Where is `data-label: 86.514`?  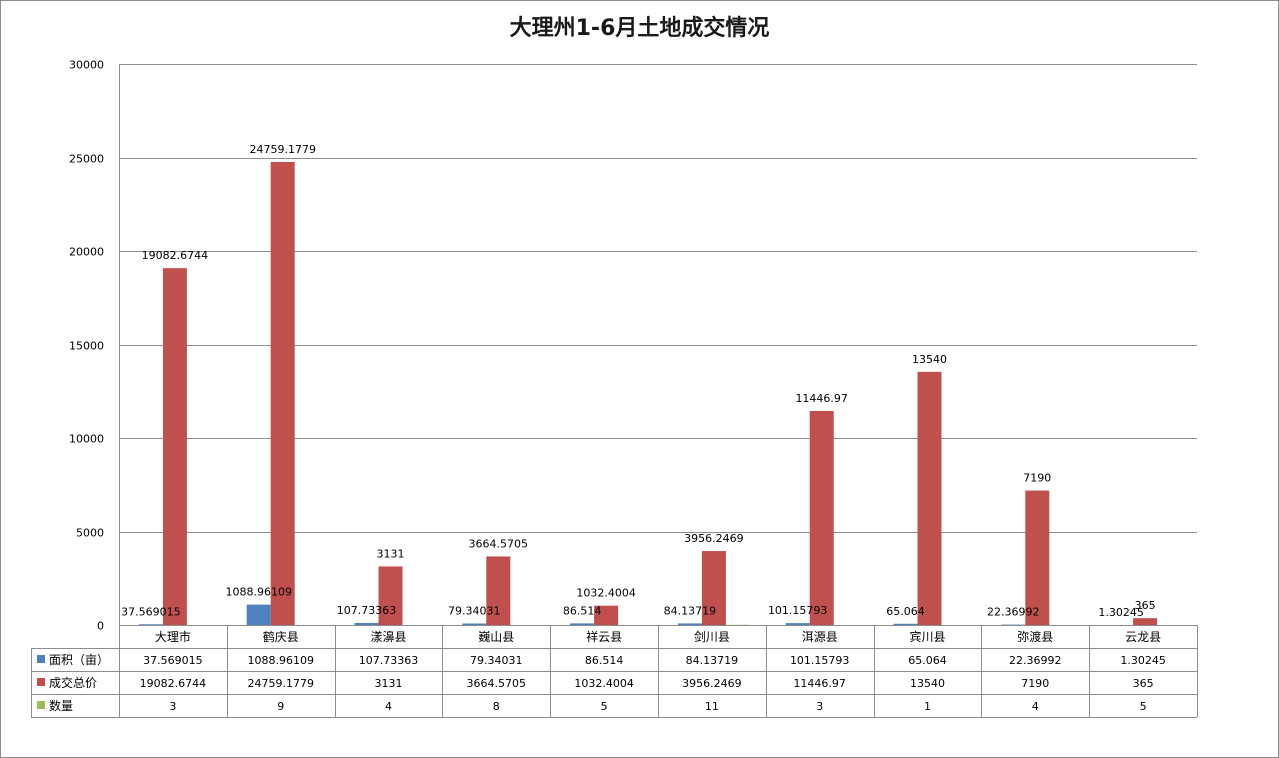 data-label: 86.514 is located at coordinates (582, 610).